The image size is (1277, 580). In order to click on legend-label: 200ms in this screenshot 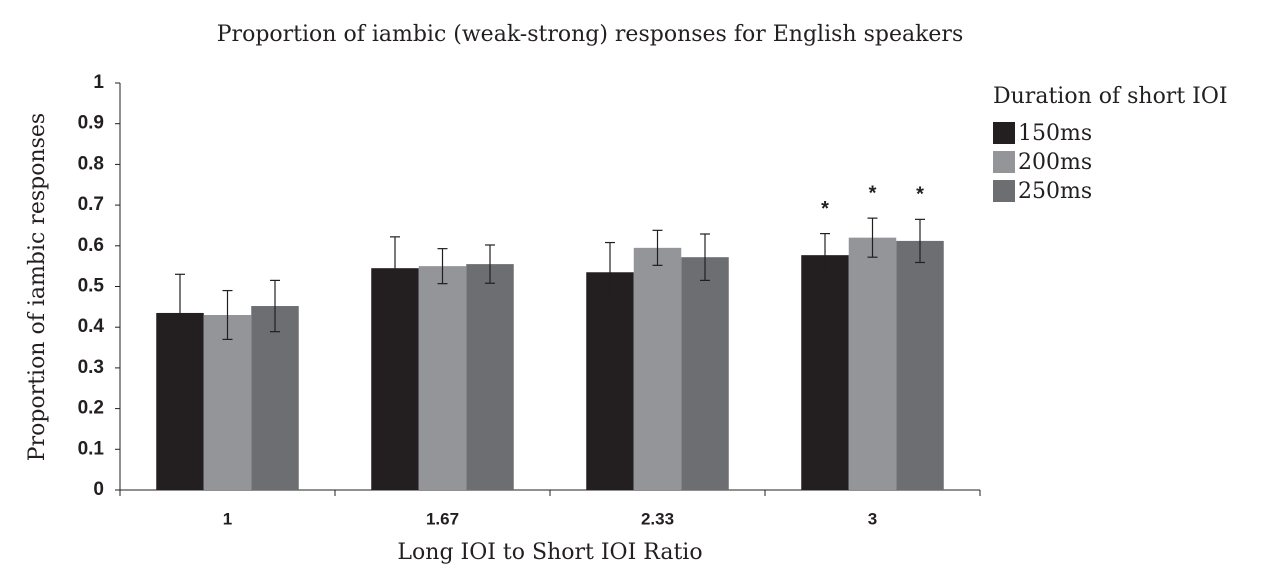, I will do `click(1055, 162)`.